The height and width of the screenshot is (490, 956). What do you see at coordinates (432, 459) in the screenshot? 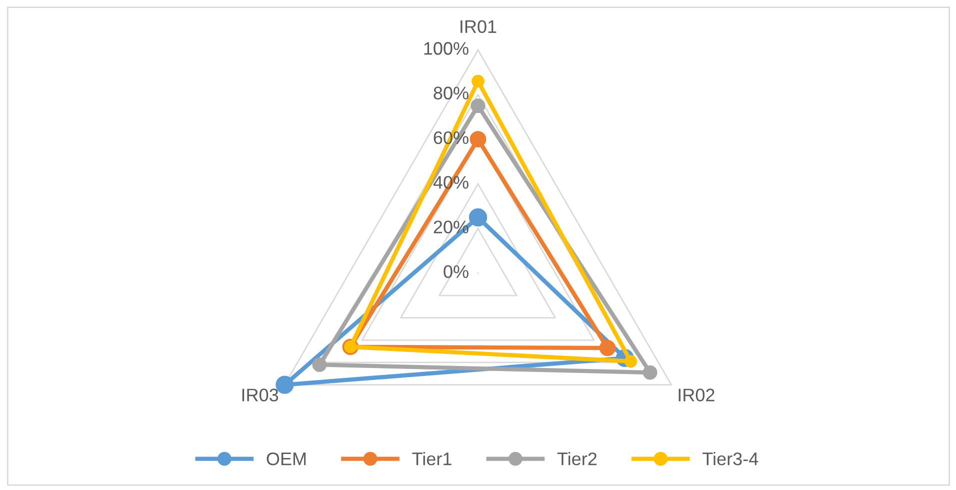
I see `legend-label: Tier1` at bounding box center [432, 459].